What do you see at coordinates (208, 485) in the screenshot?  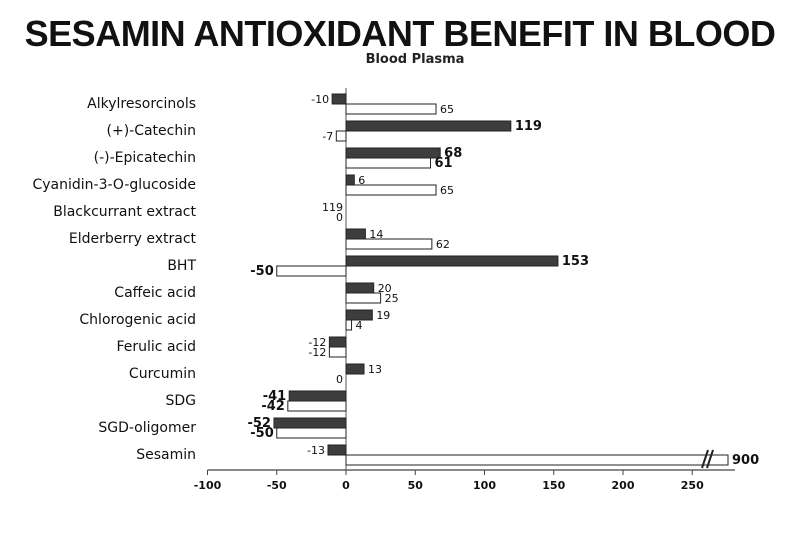 I see `x-tick-label: -100` at bounding box center [208, 485].